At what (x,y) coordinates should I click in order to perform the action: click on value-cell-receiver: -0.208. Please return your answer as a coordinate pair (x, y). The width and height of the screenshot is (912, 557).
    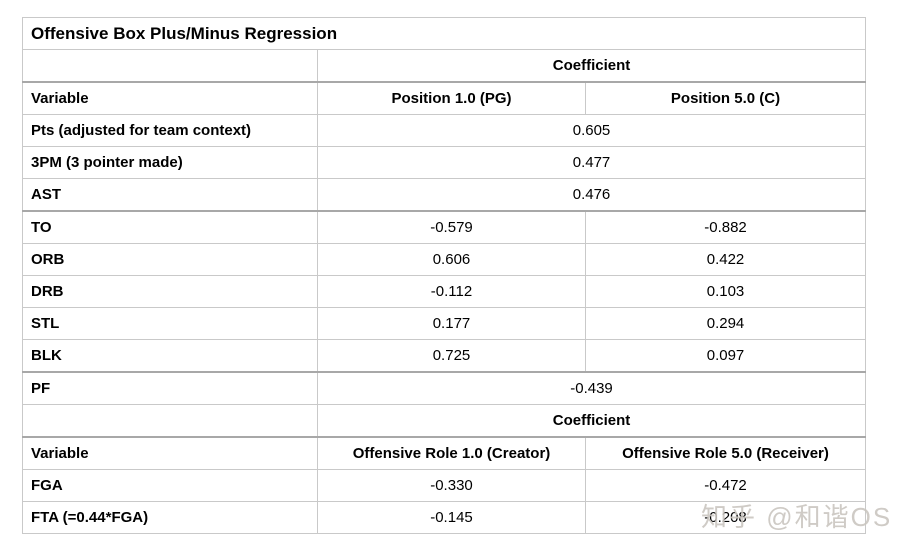
    Looking at the image, I should click on (725, 517).